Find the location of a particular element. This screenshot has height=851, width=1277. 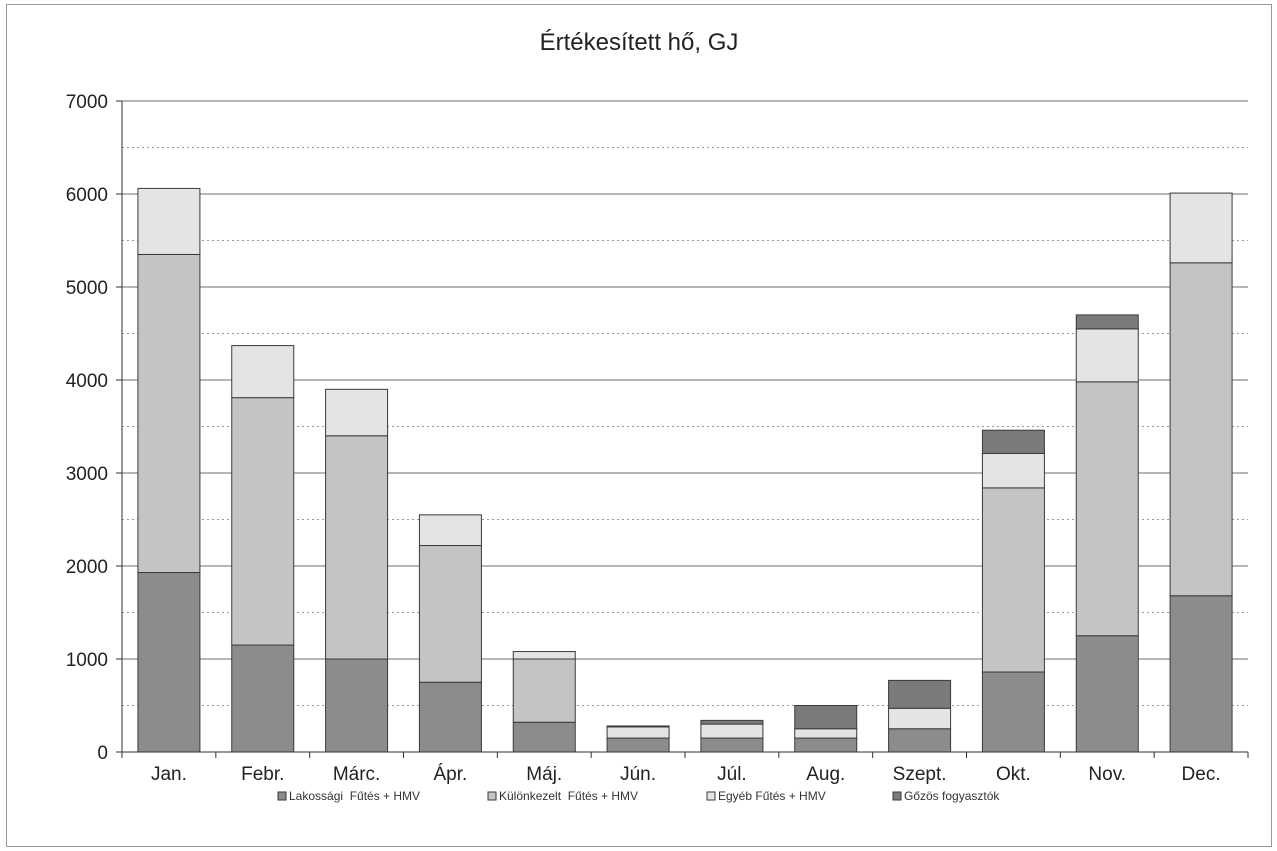

x-tick-label: Okt. is located at coordinates (1013, 774).